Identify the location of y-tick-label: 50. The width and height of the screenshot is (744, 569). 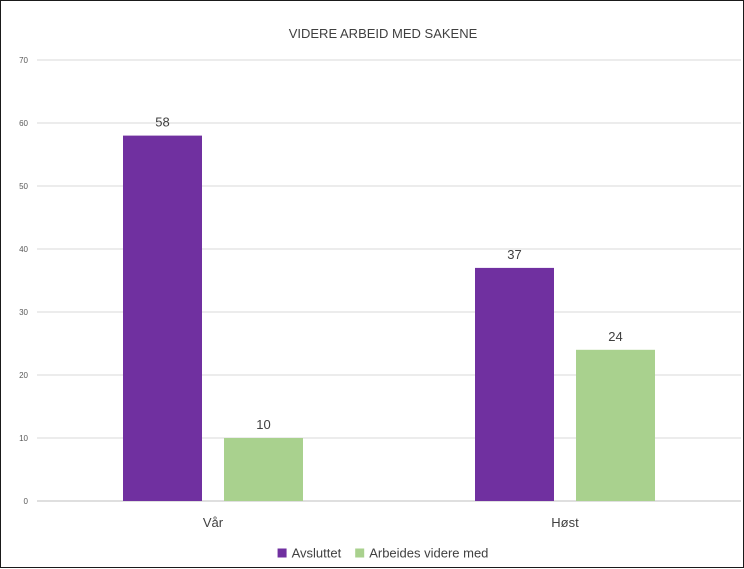
(23, 186).